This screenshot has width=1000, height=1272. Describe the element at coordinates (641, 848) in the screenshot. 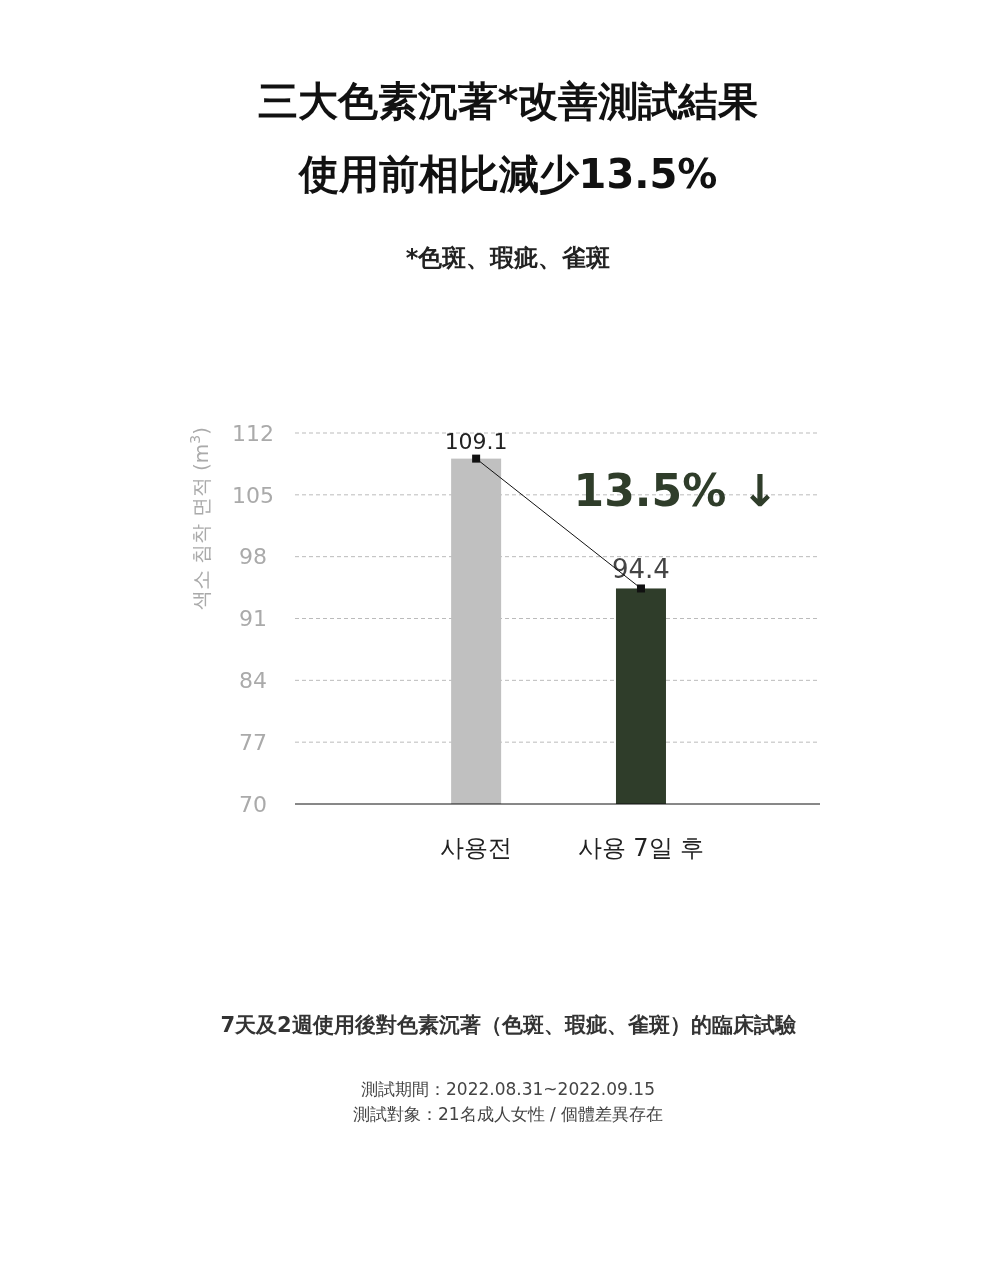

I see `x-tick-label: 사용 7일 후` at that location.